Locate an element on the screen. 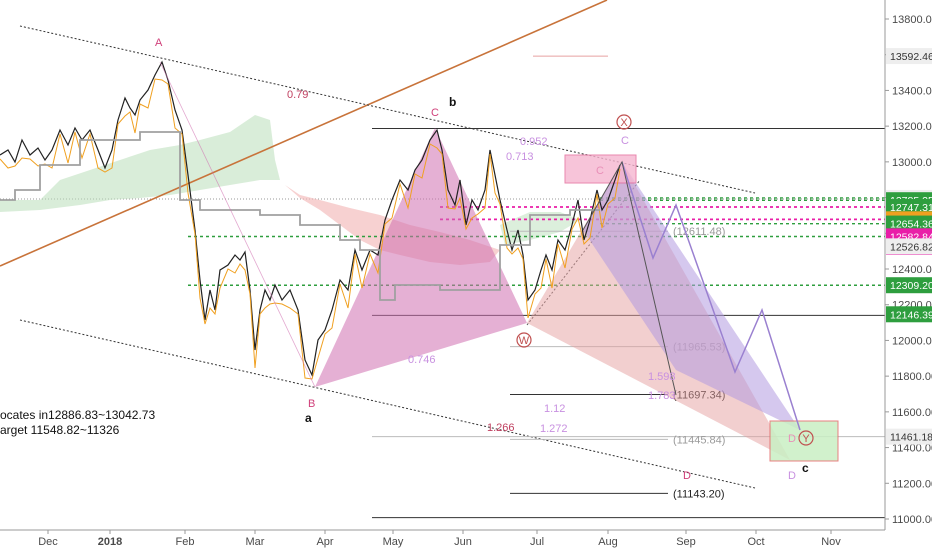 The height and width of the screenshot is (550, 932). time-tick-label: May is located at coordinates (393, 542).